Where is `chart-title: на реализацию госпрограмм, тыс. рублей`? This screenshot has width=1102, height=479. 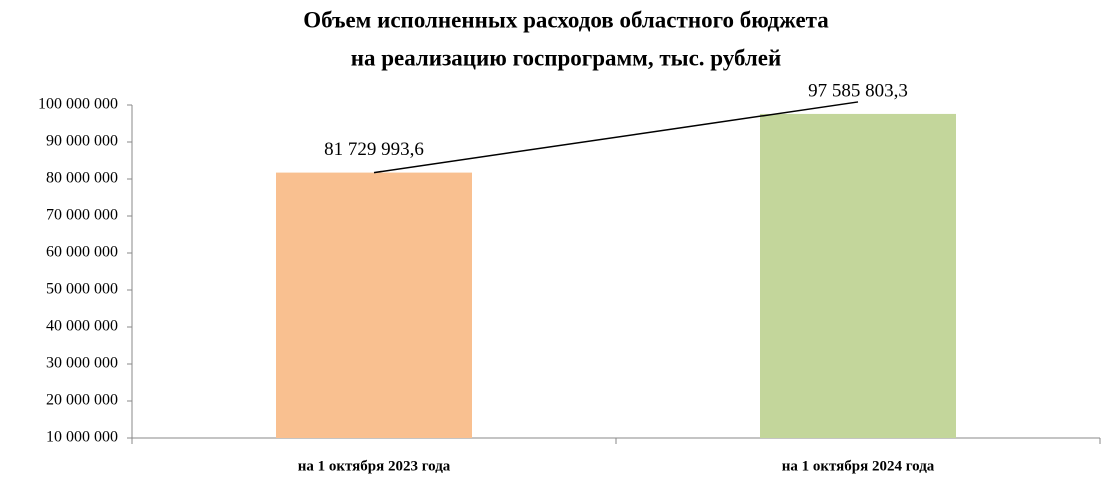
chart-title: на реализацию госпрограмм, тыс. рублей is located at coordinates (566, 57).